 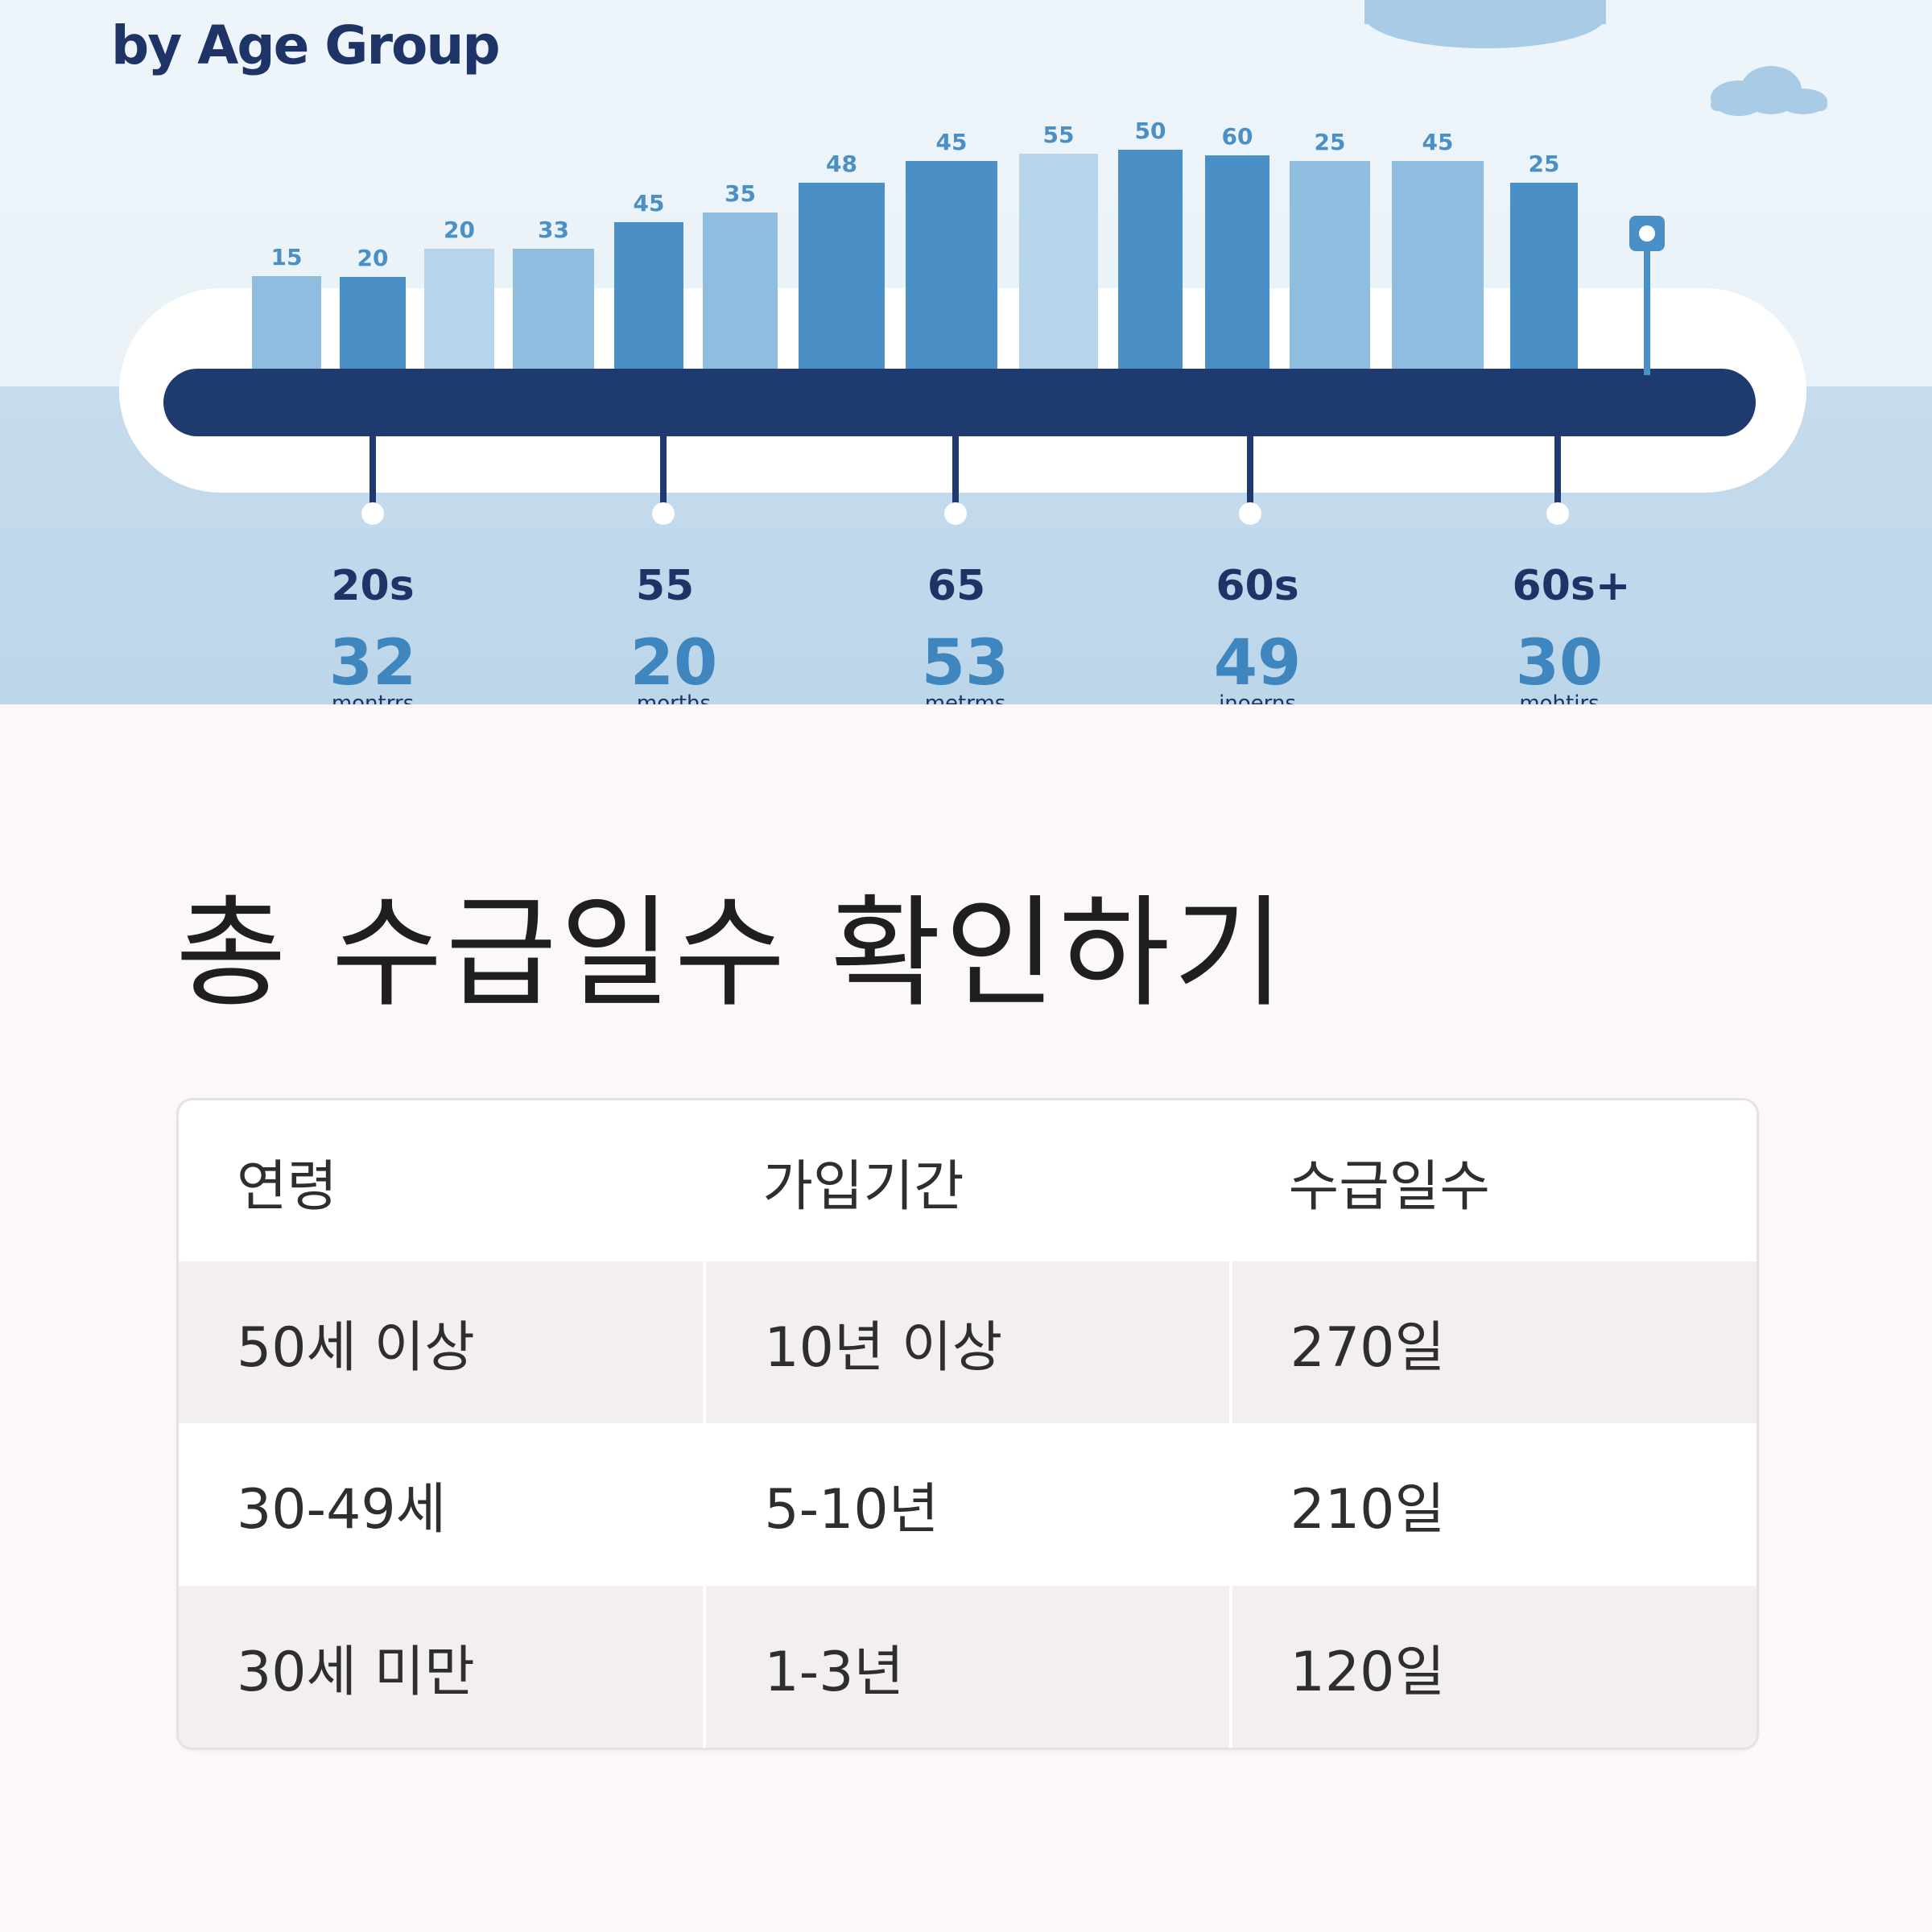 What do you see at coordinates (287, 257) in the screenshot?
I see `bar-value-label: 15` at bounding box center [287, 257].